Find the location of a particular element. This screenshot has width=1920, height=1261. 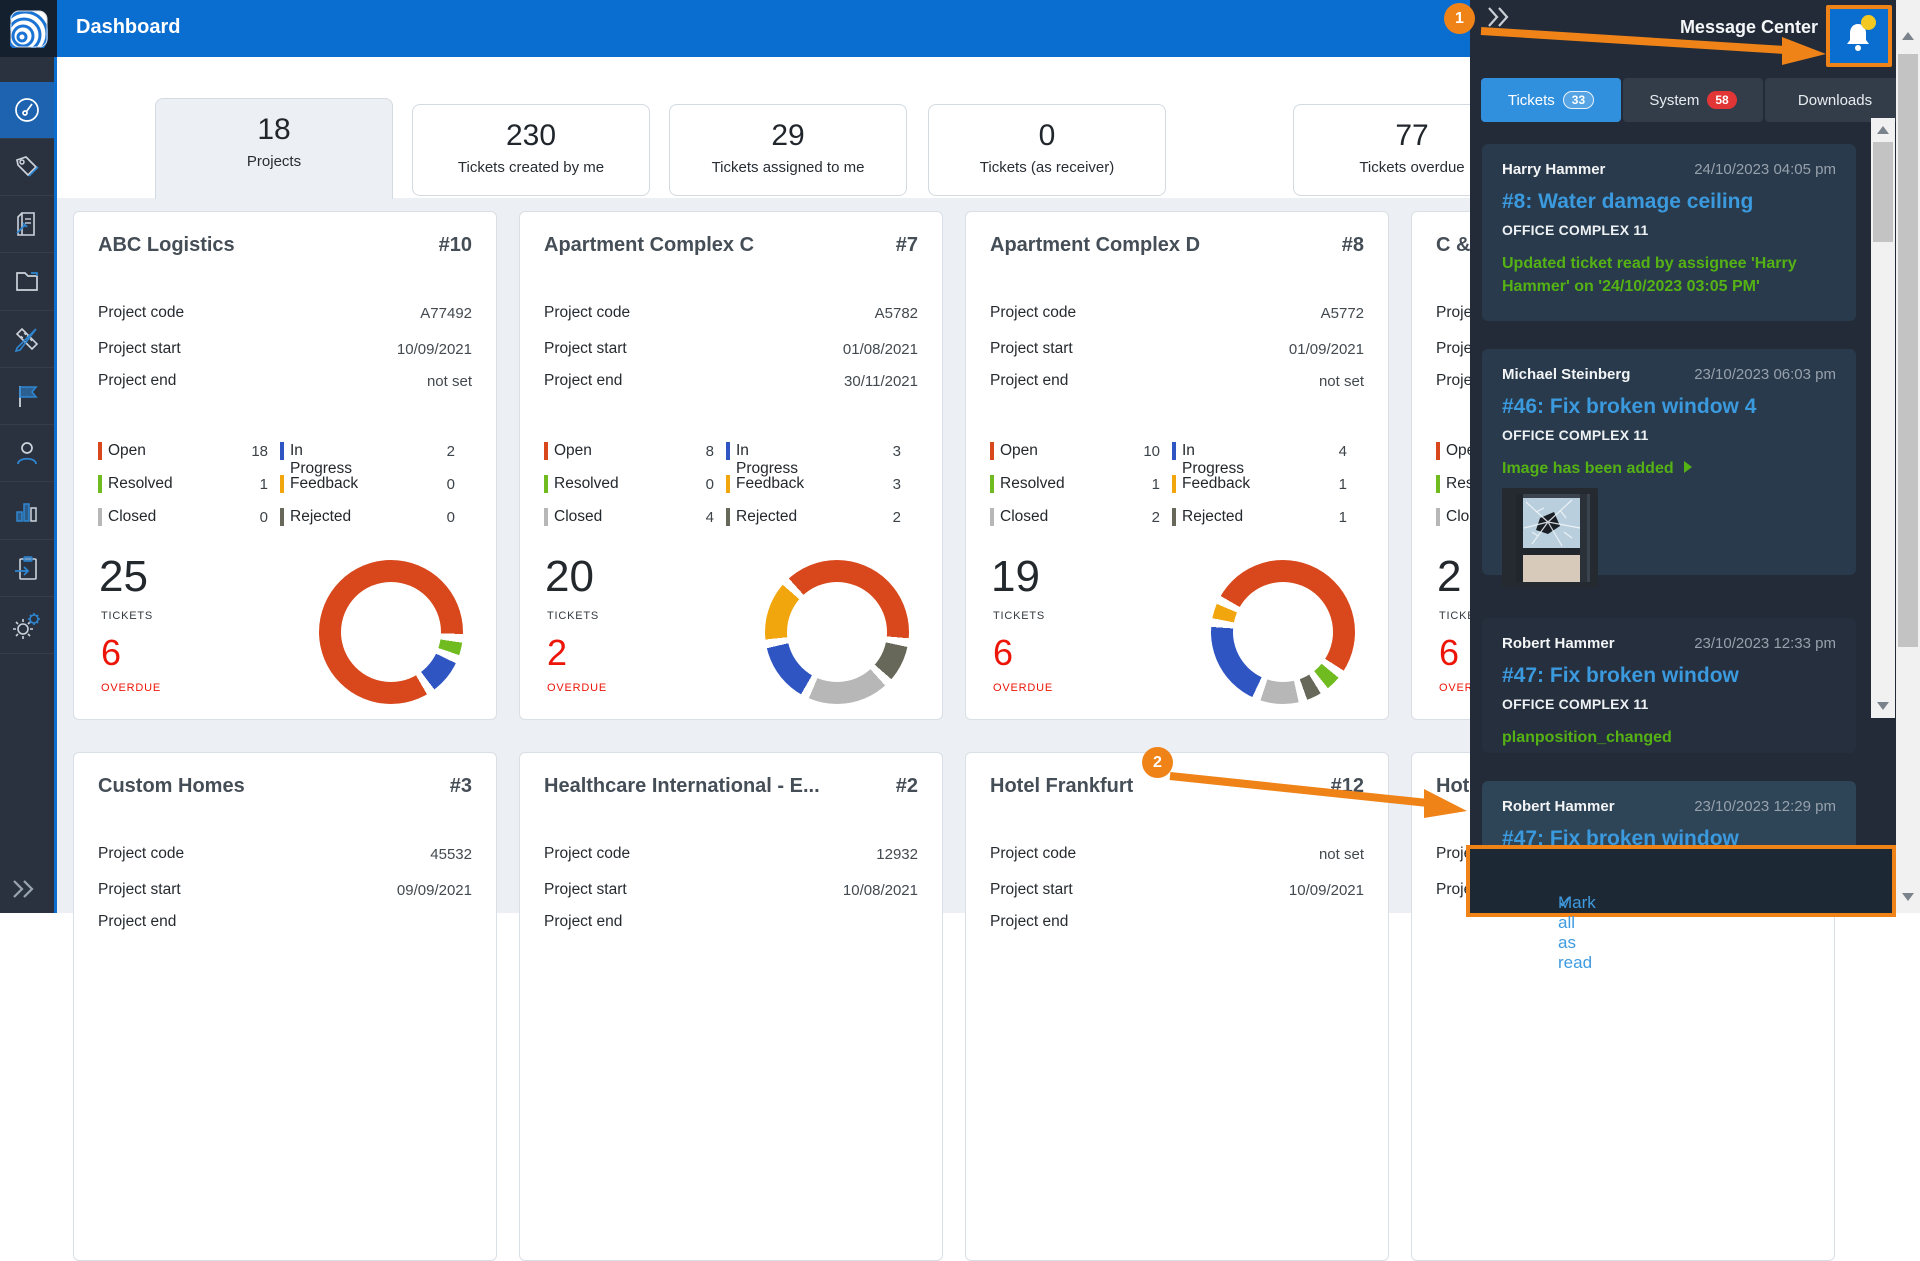

ruler-pencil-icon is located at coordinates (26, 340).